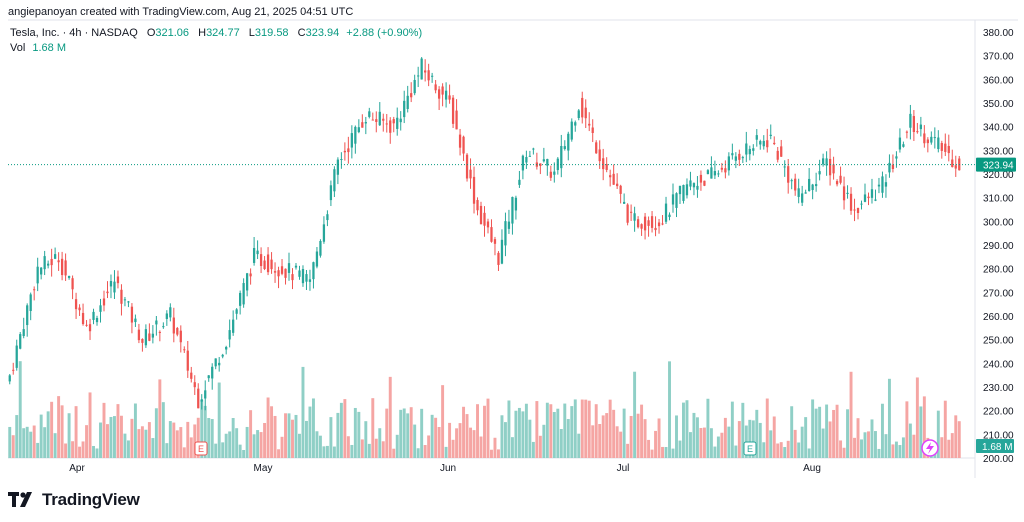 The width and height of the screenshot is (1024, 522). What do you see at coordinates (201, 448) in the screenshot?
I see `earnings-marker` at bounding box center [201, 448].